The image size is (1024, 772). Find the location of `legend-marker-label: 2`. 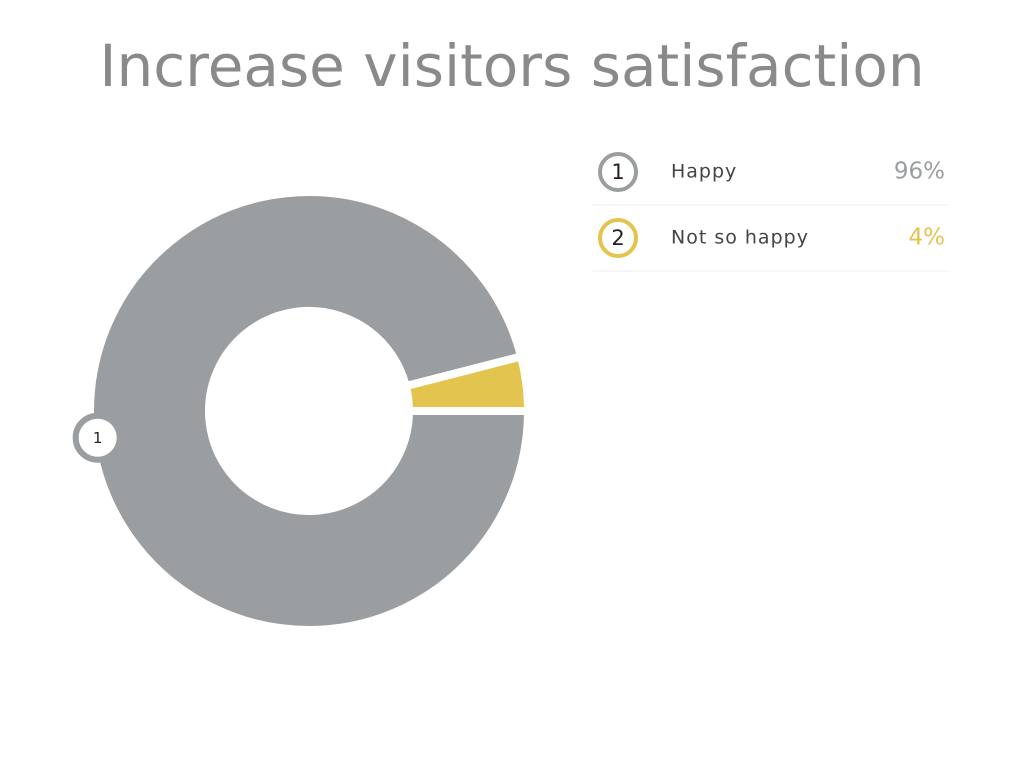

legend-marker-label: 2 is located at coordinates (617, 238).